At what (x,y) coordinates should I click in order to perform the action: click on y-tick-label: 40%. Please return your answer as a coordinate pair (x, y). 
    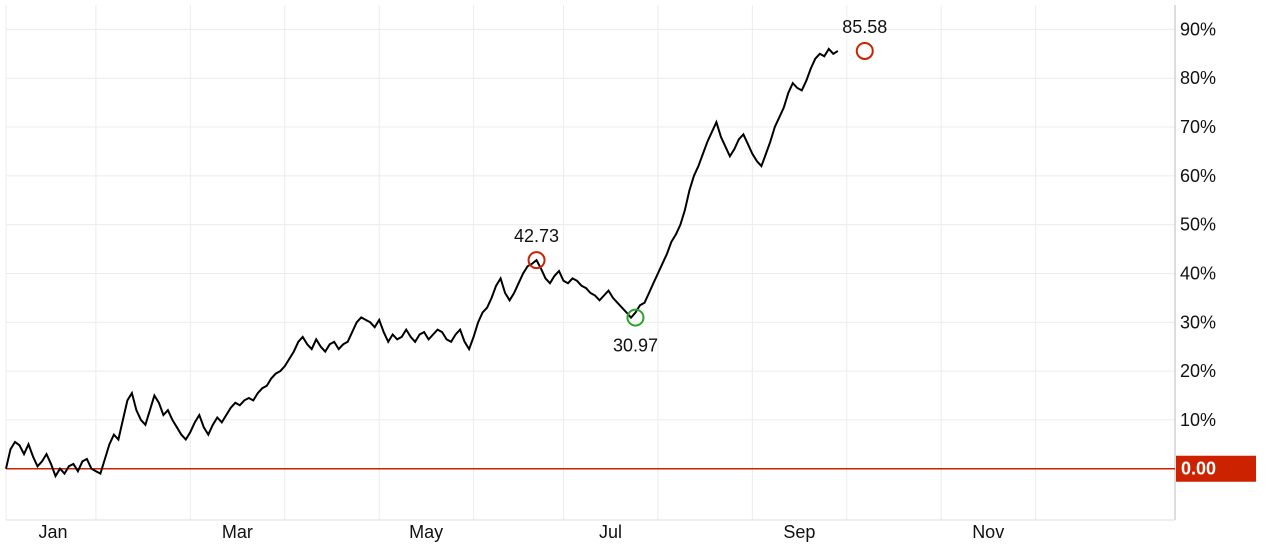
    Looking at the image, I should click on (1198, 273).